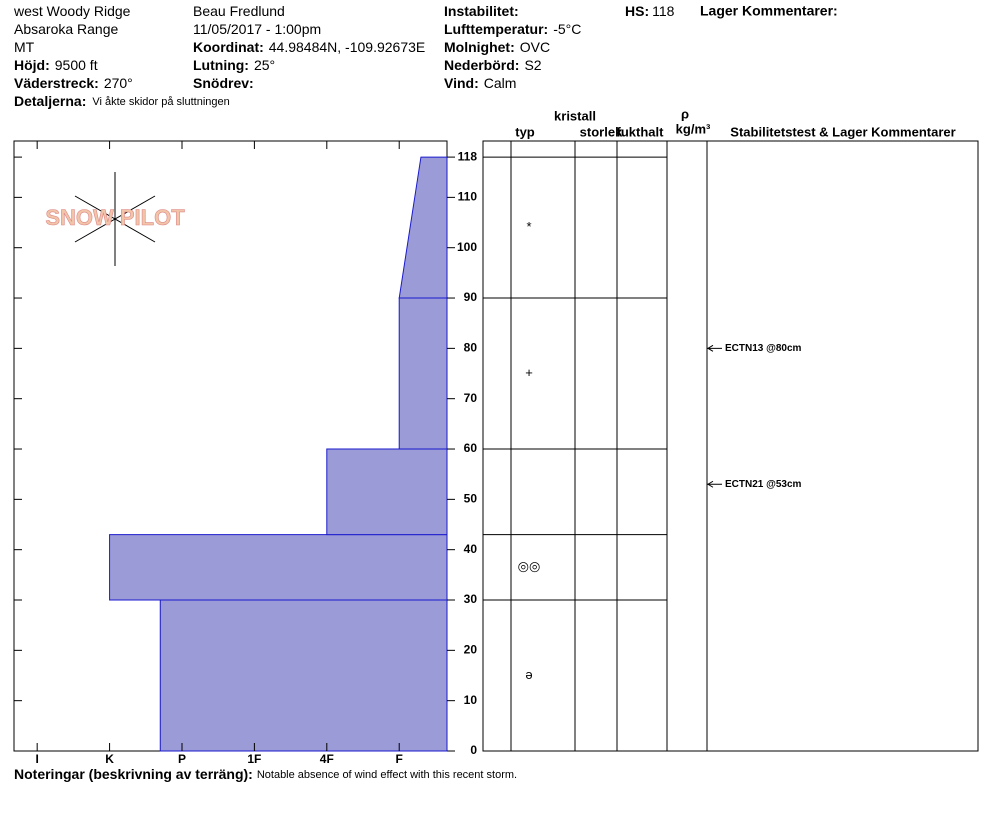  Describe the element at coordinates (467, 247) in the screenshot. I see `y-tick-label: 100` at that location.